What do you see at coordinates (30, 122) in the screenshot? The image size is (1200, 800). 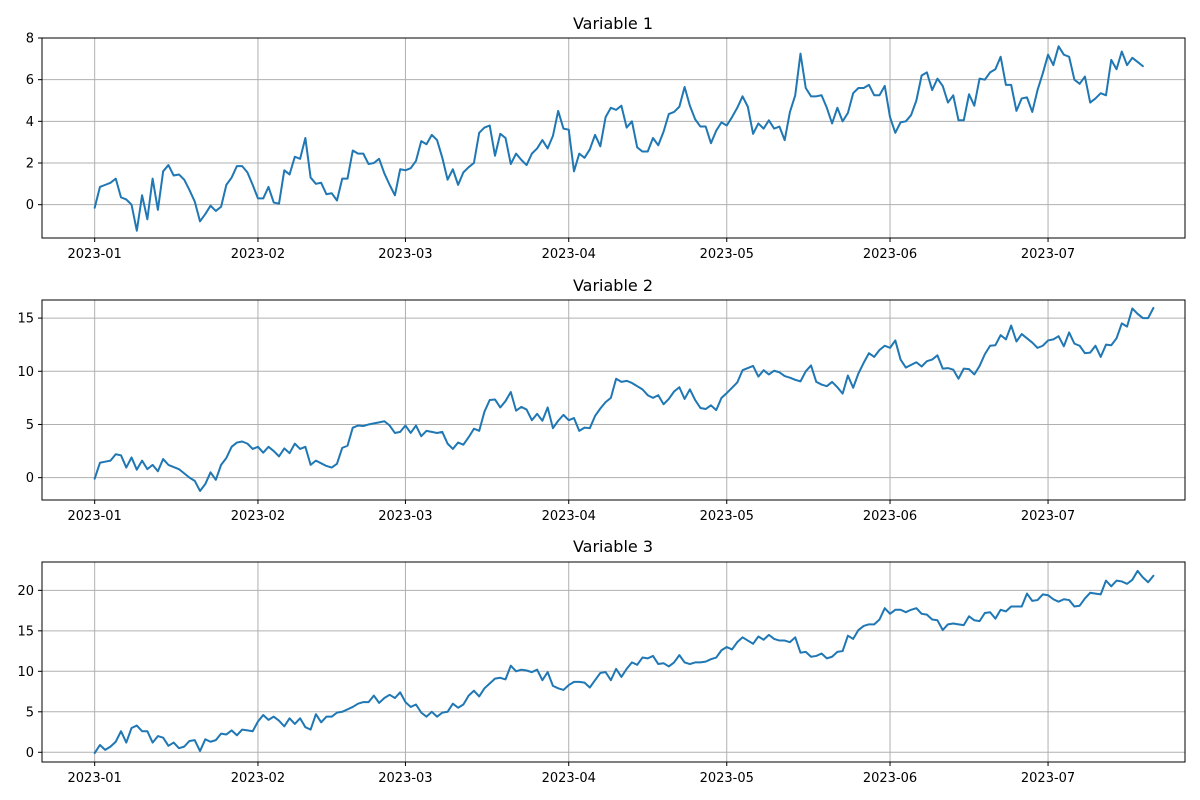 I see `y-tick-label: 4` at bounding box center [30, 122].